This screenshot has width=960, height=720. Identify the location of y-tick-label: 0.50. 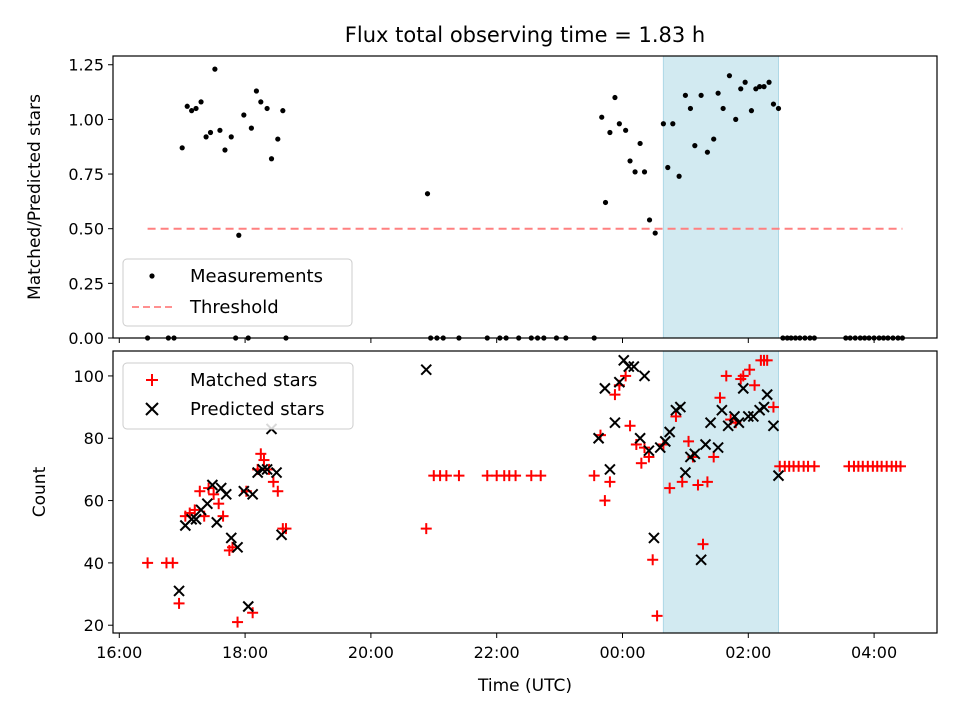
(86, 229).